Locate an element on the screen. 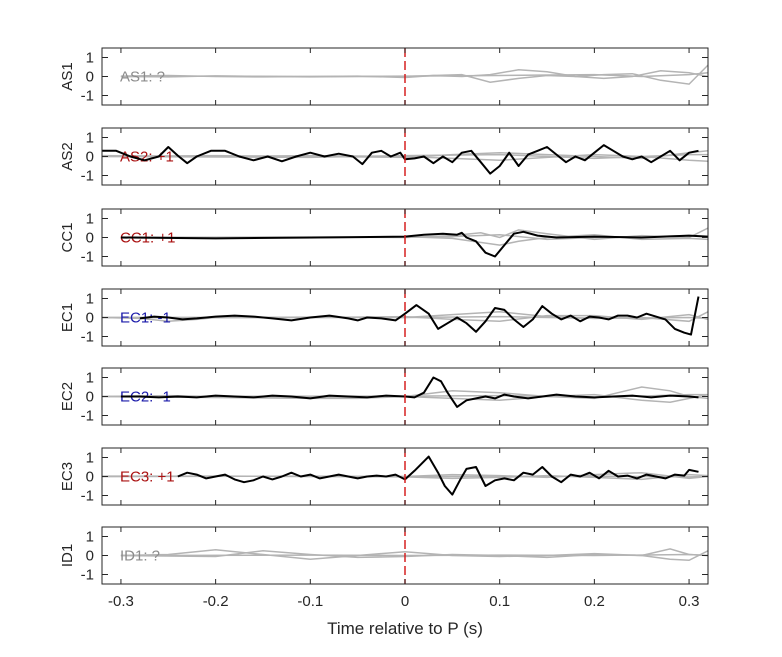  x-tick-label: -0.3 is located at coordinates (121, 601).